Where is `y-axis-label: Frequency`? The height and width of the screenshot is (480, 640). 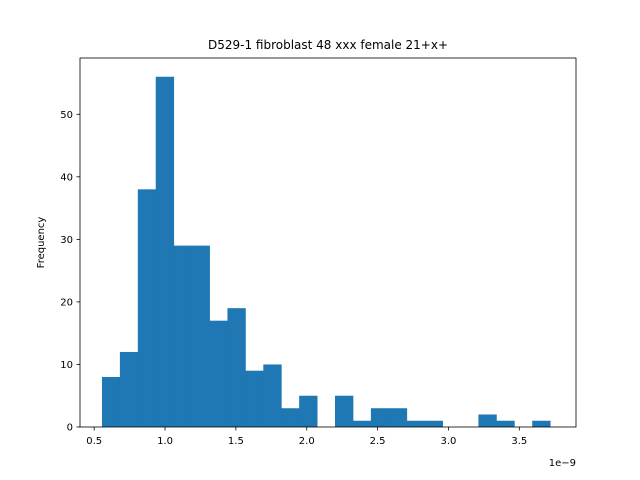 y-axis-label: Frequency is located at coordinates (41, 243).